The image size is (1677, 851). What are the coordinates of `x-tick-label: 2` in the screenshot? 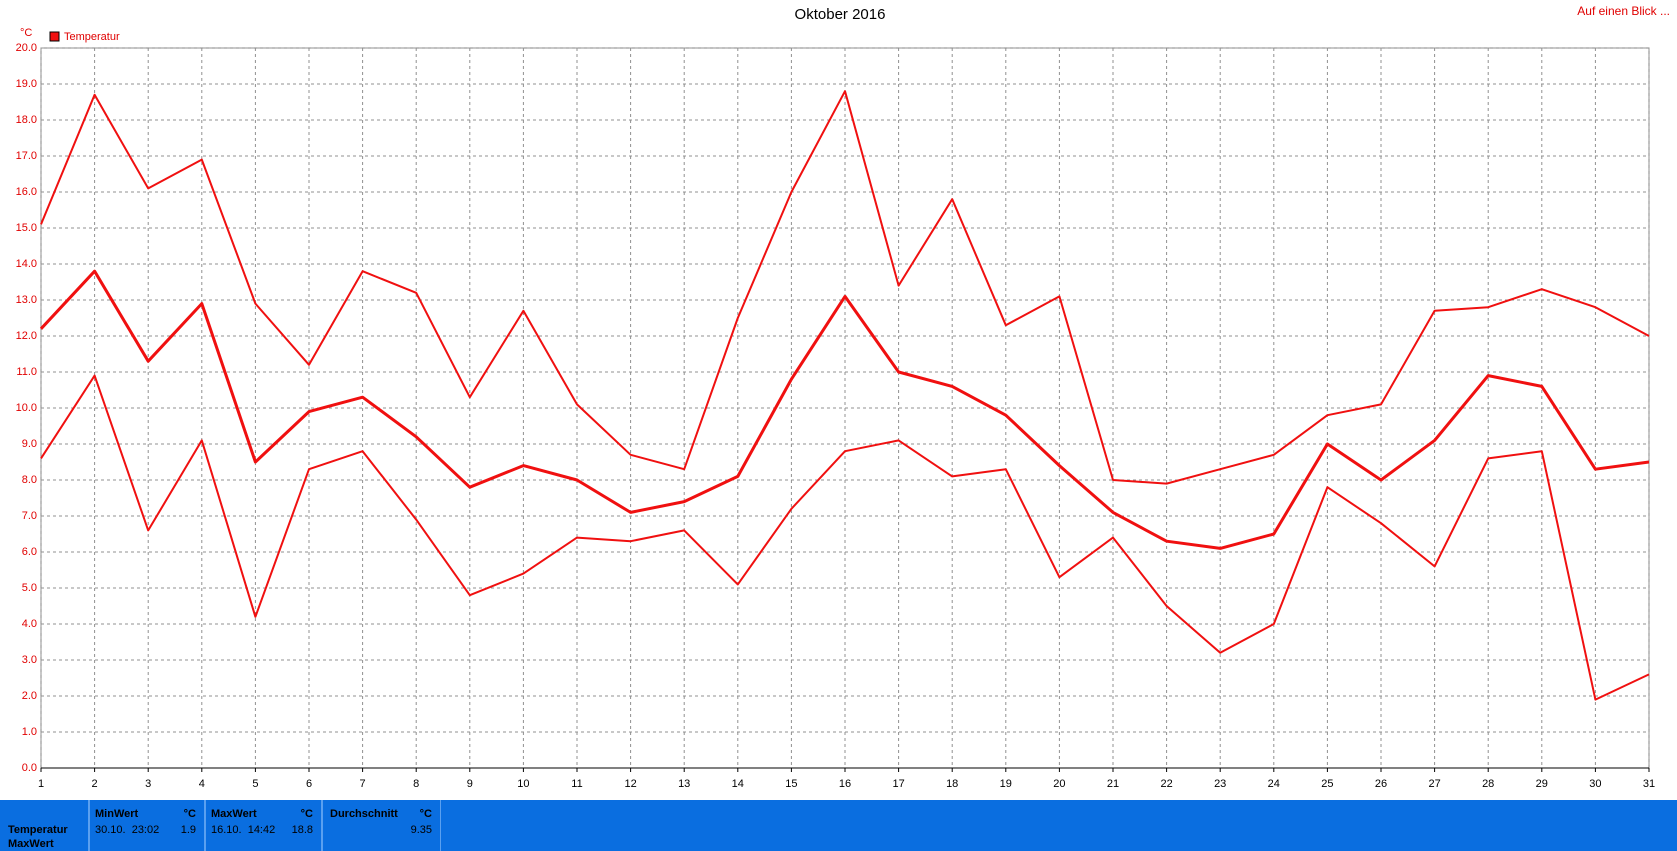 It's located at (95, 784).